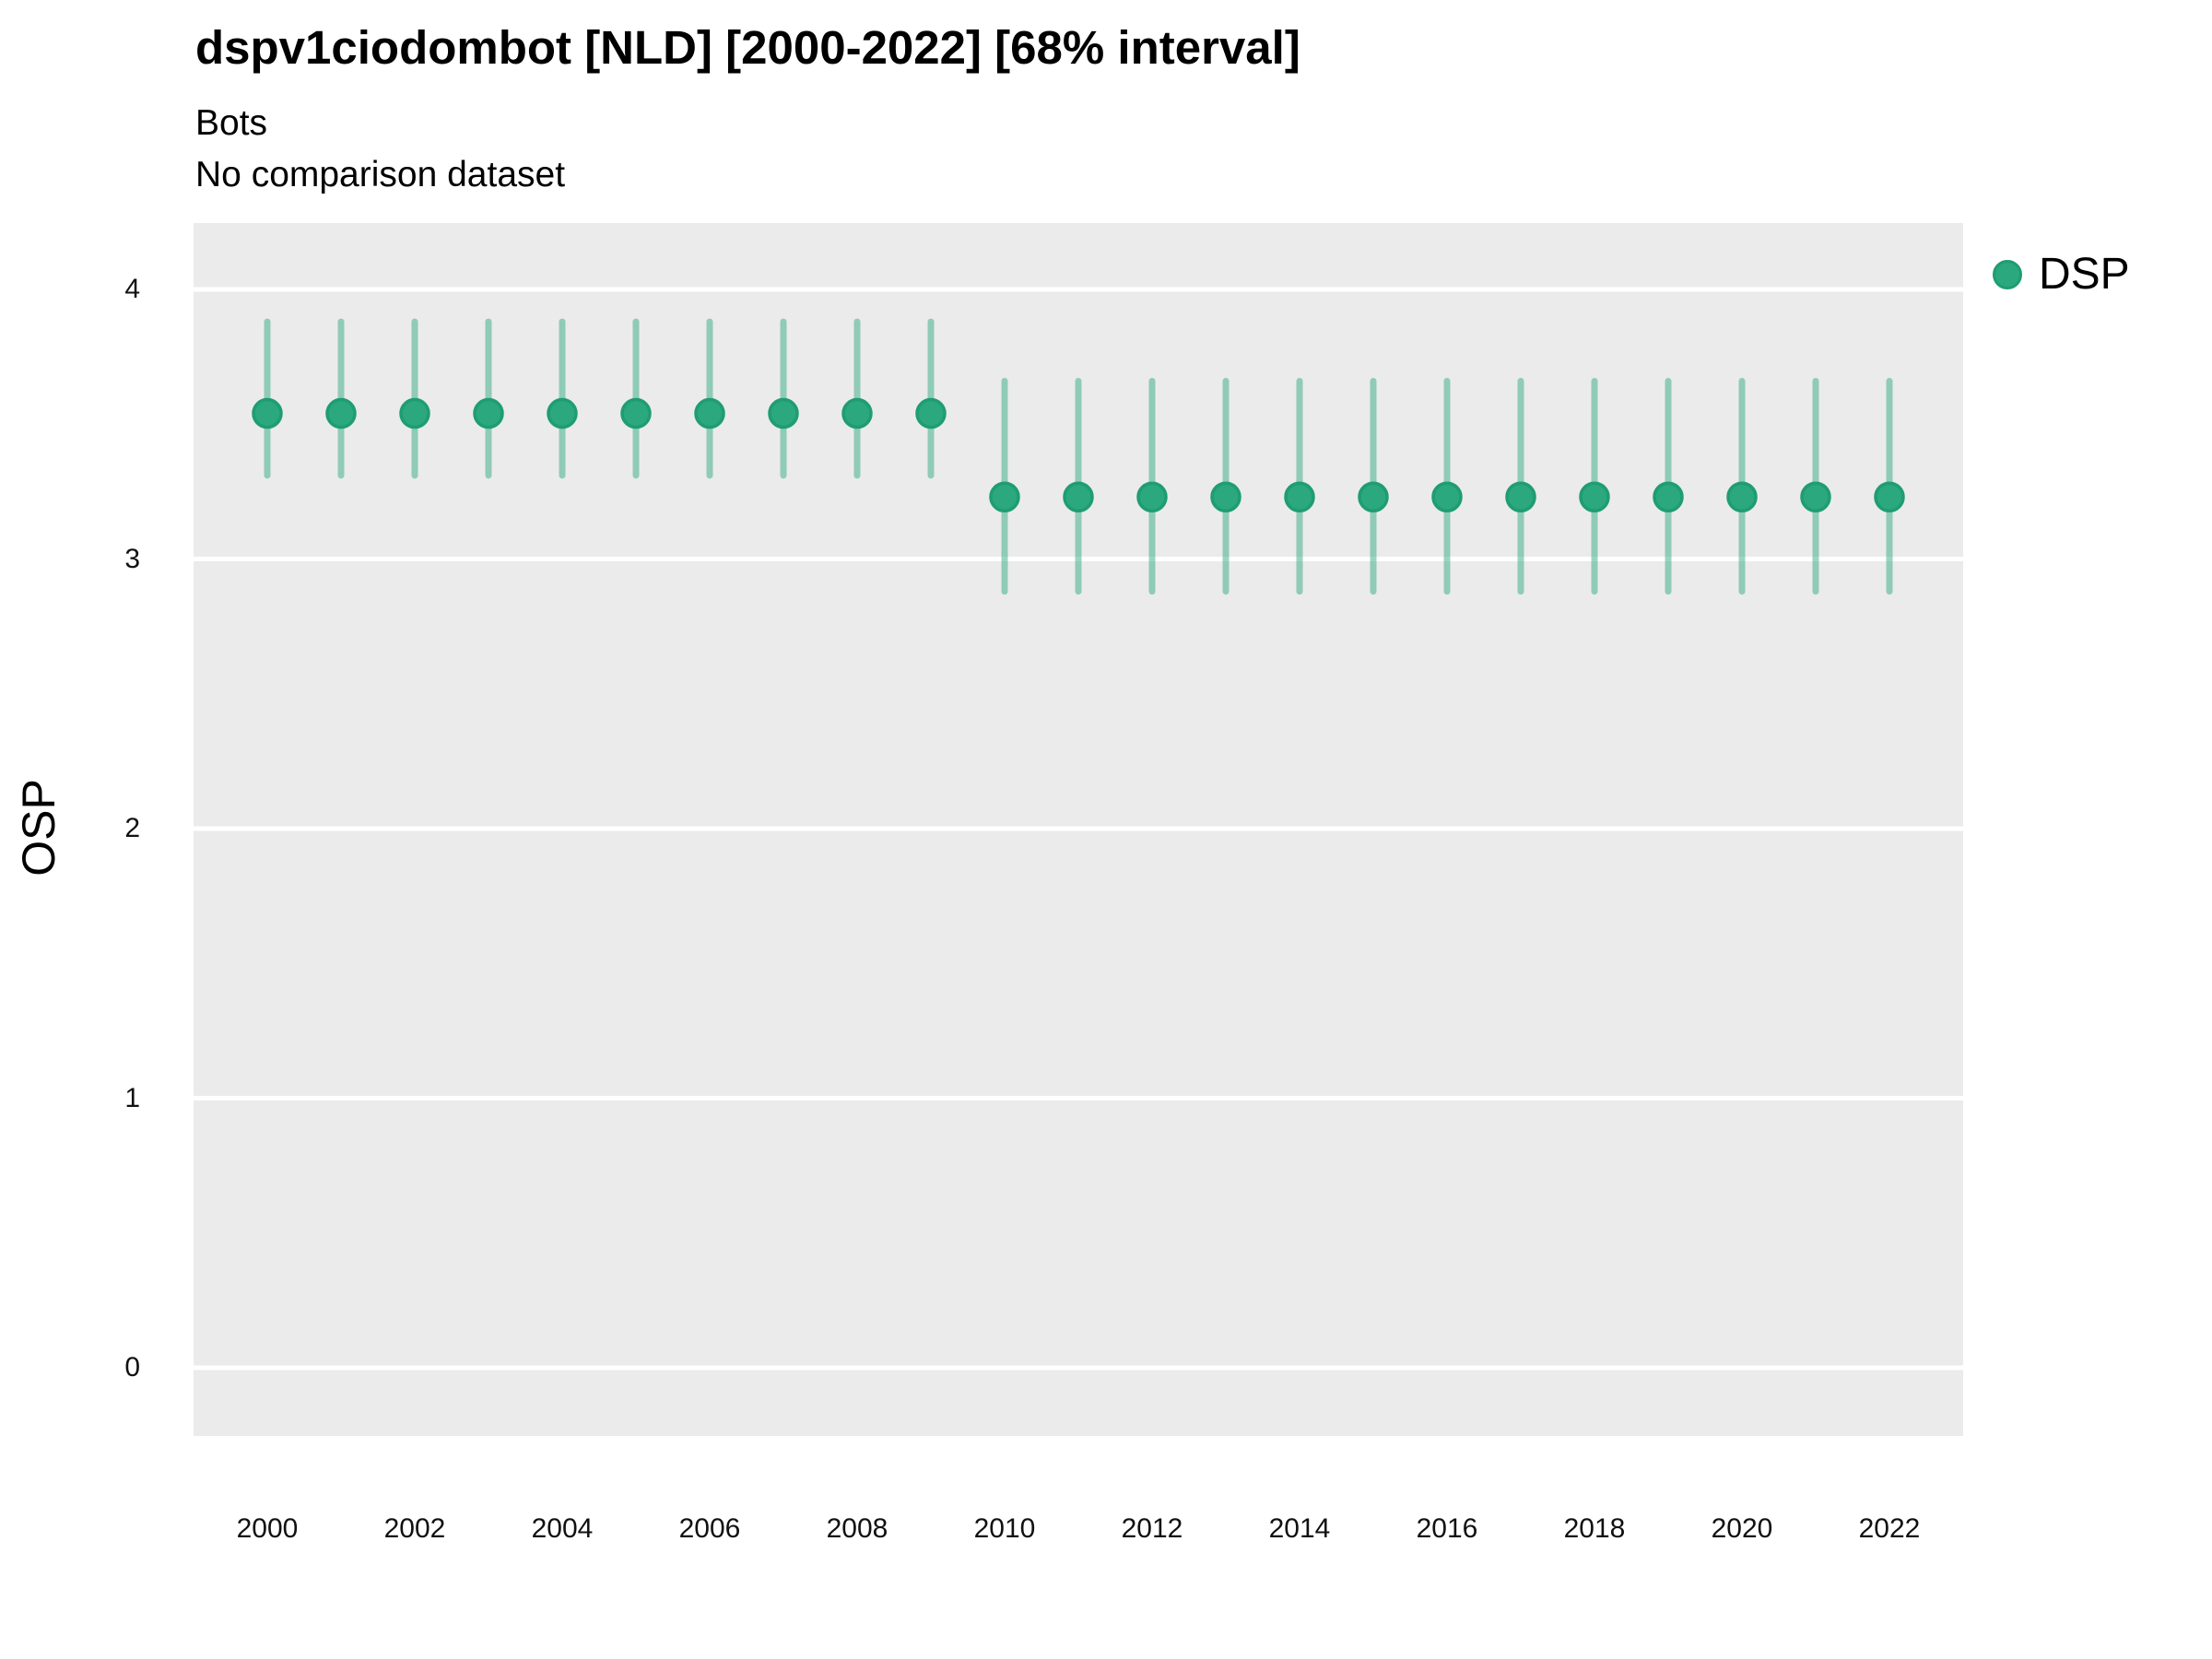 This screenshot has width=2212, height=1659. Describe the element at coordinates (1668, 496) in the screenshot. I see `data-point-2019` at that location.